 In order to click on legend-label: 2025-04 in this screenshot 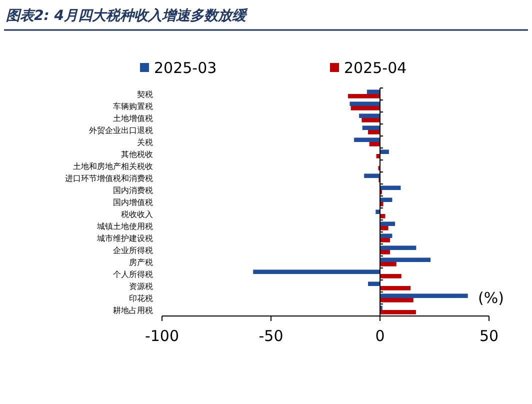, I will do `click(375, 68)`.